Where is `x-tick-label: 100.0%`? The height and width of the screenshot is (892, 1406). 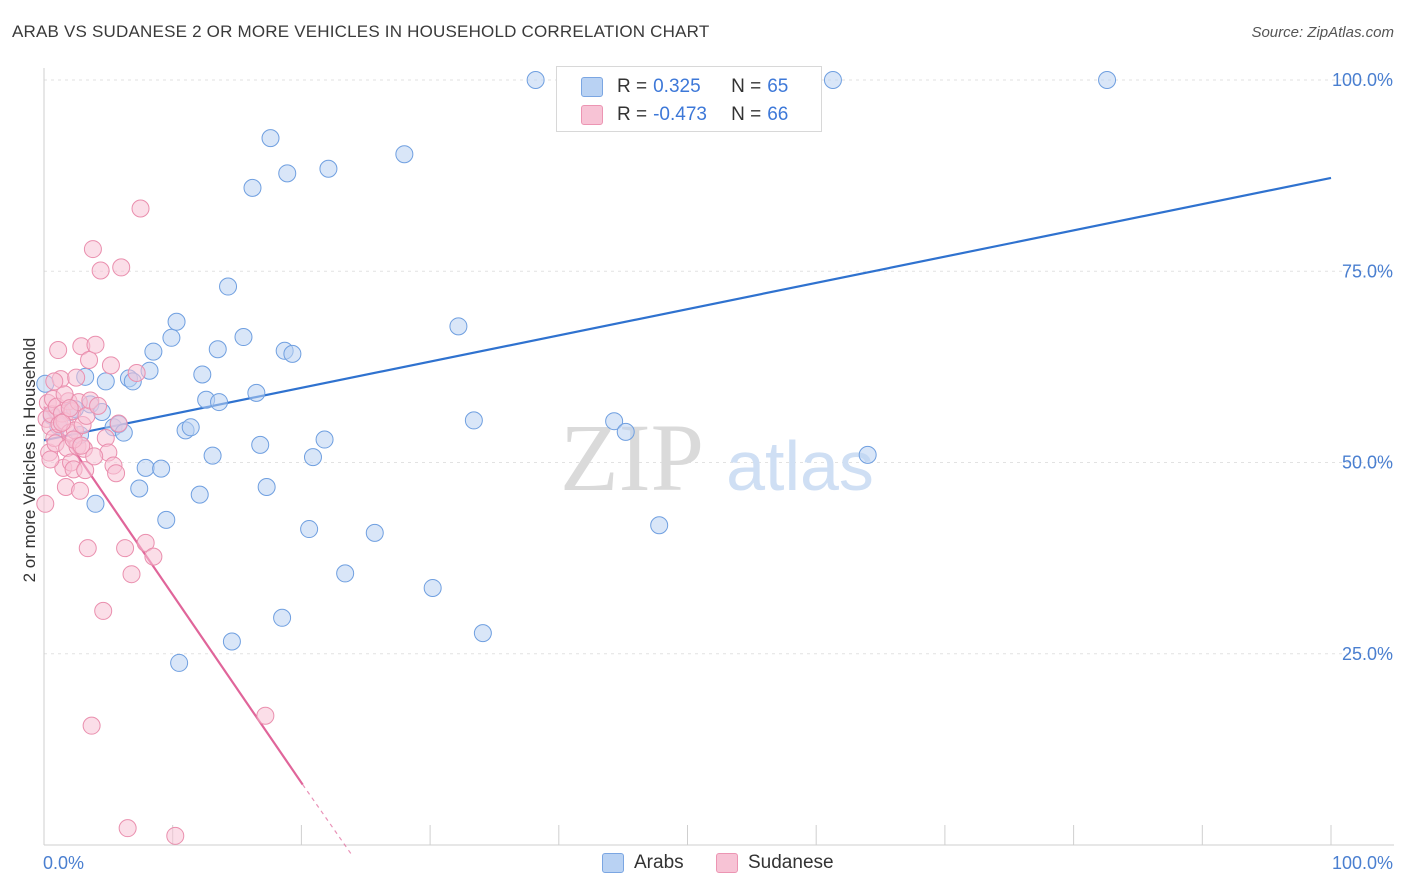 x-tick-label: 100.0% is located at coordinates (1362, 863).